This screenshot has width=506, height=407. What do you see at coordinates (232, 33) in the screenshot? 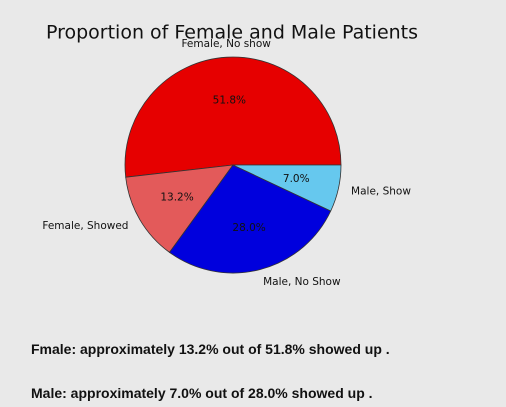
I see `chart-title: Proportion of Female and Male Patients` at bounding box center [232, 33].